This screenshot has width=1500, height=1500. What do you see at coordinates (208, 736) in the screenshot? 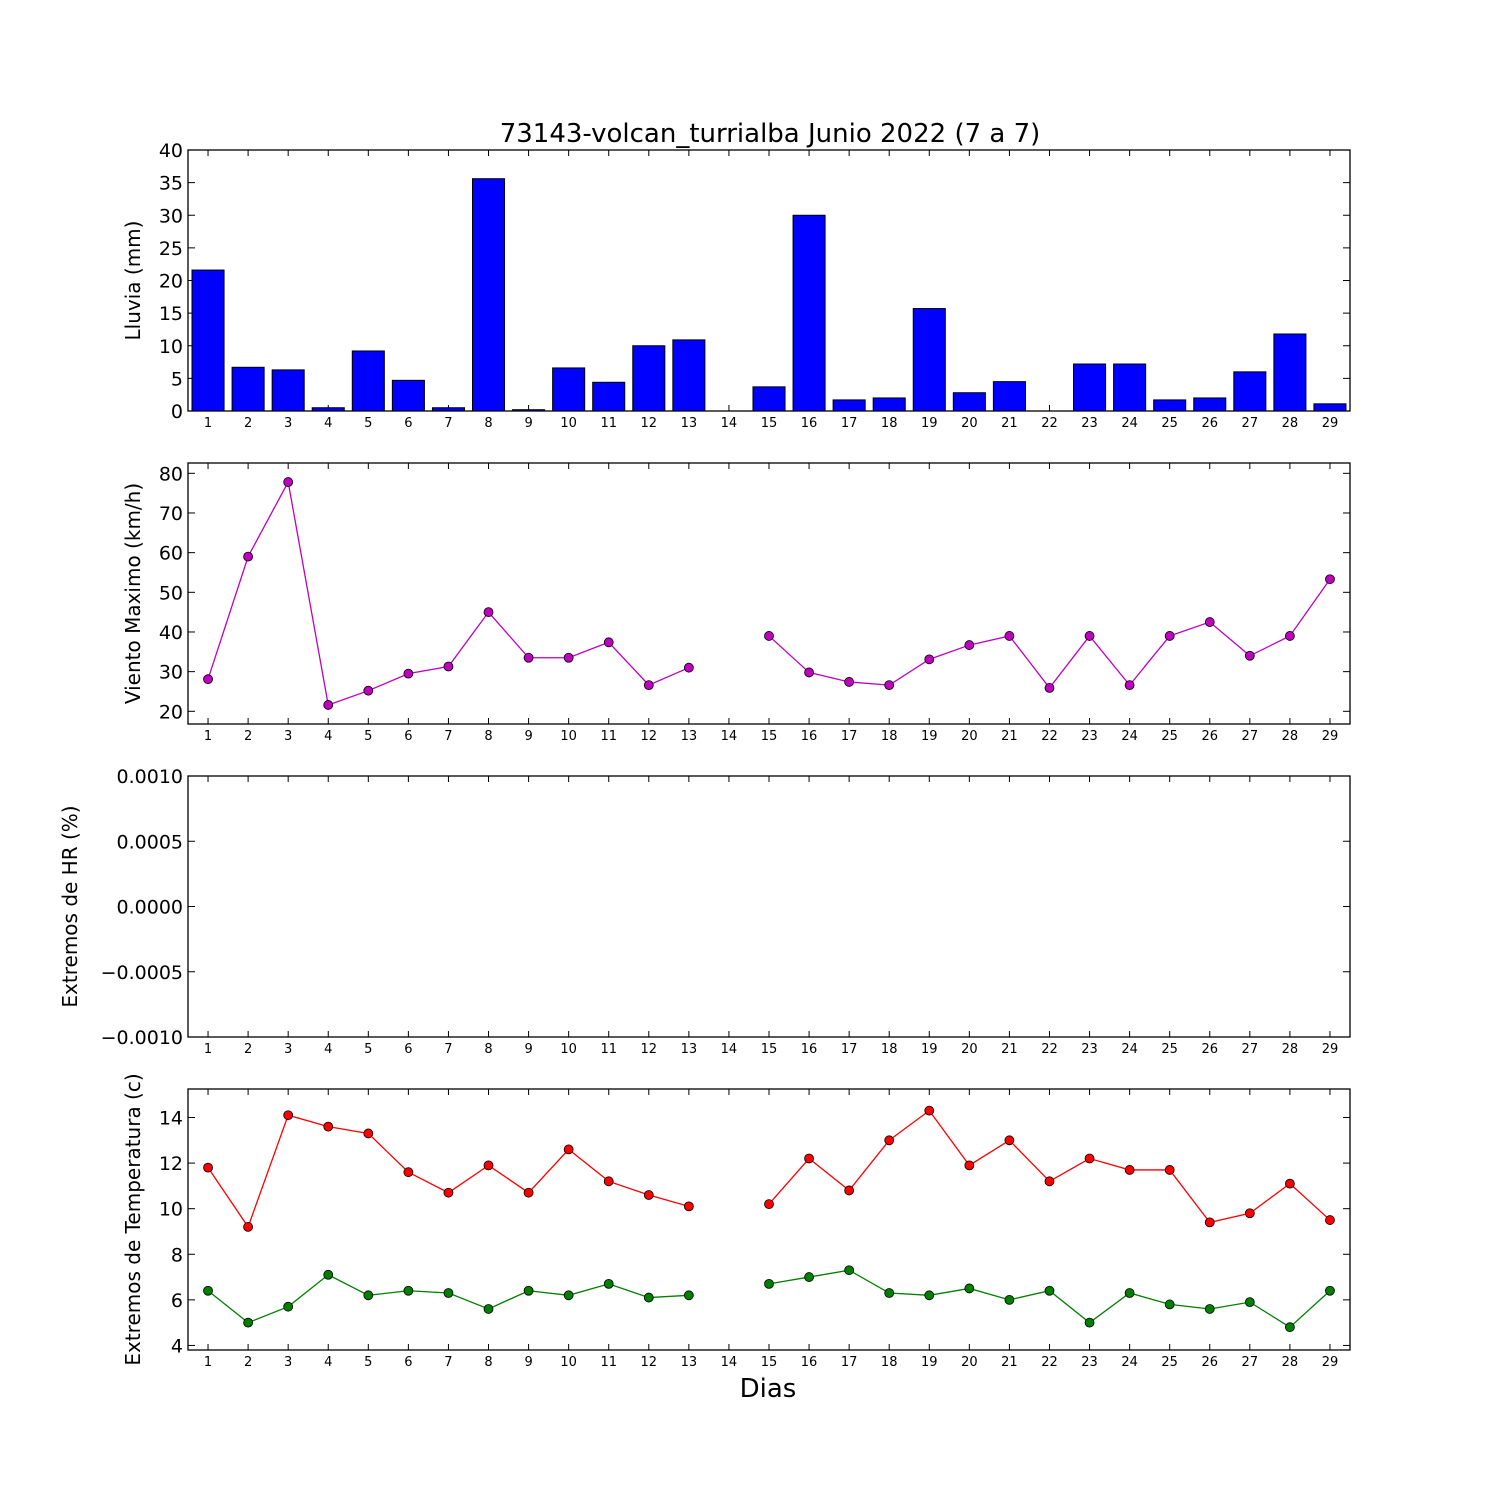
I see `x-tick-label: 1` at bounding box center [208, 736].